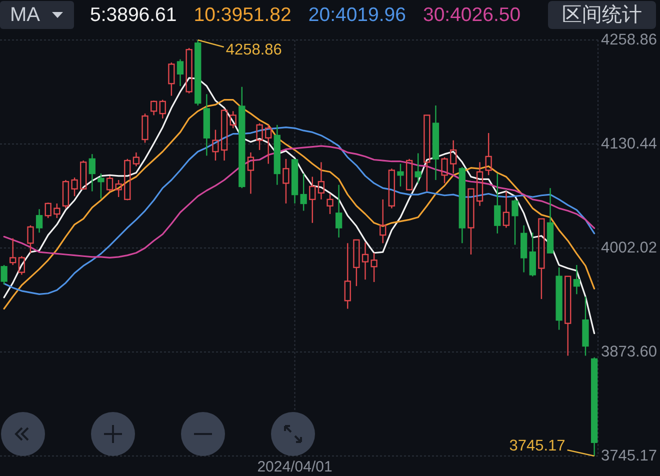  What do you see at coordinates (629, 456) in the screenshot?
I see `y-tick-label: 3745.17` at bounding box center [629, 456].